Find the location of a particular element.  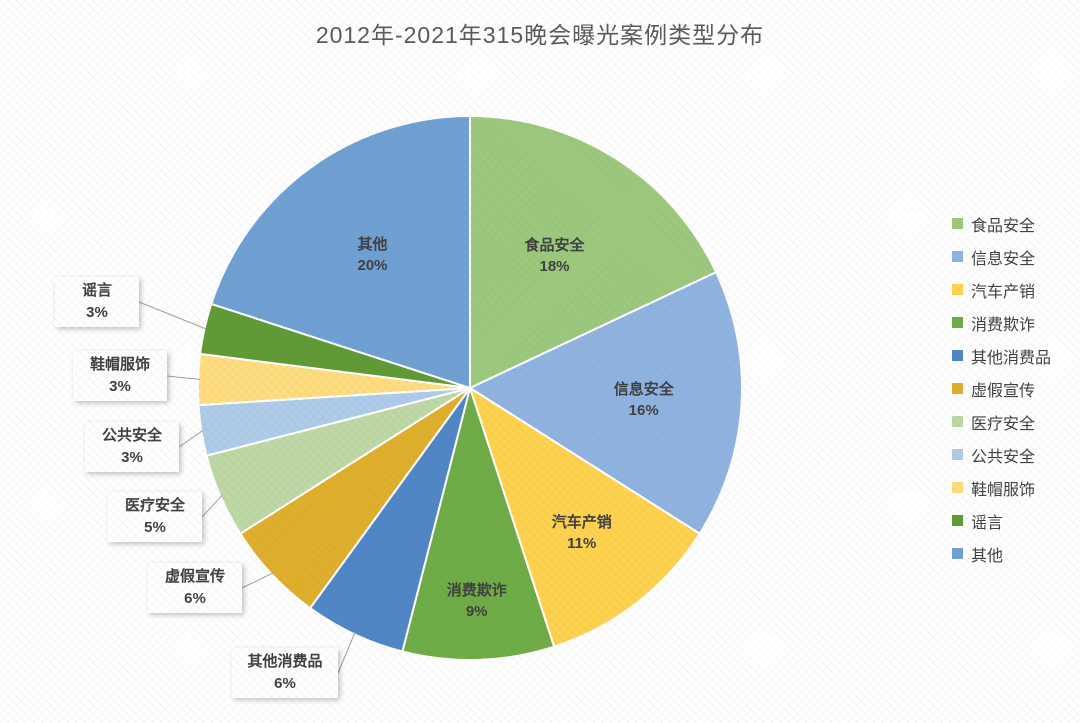

legend-item-7: 公共安全 is located at coordinates (1001, 454).